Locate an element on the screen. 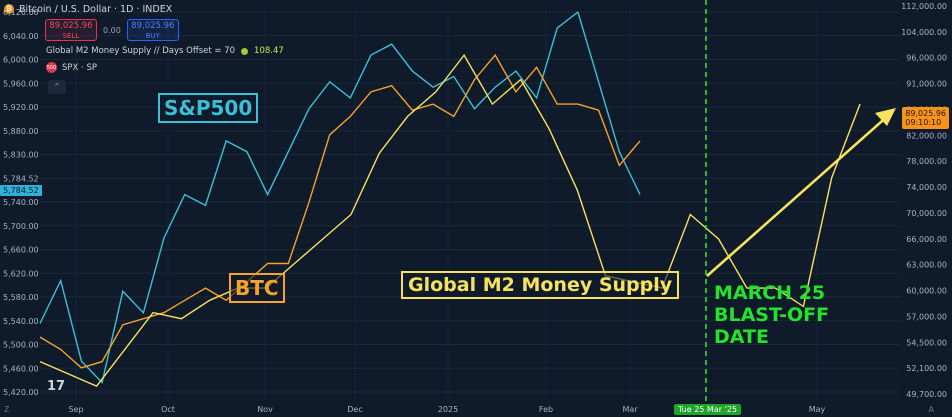  left-tick-label: 6,000.00 is located at coordinates (21, 60).